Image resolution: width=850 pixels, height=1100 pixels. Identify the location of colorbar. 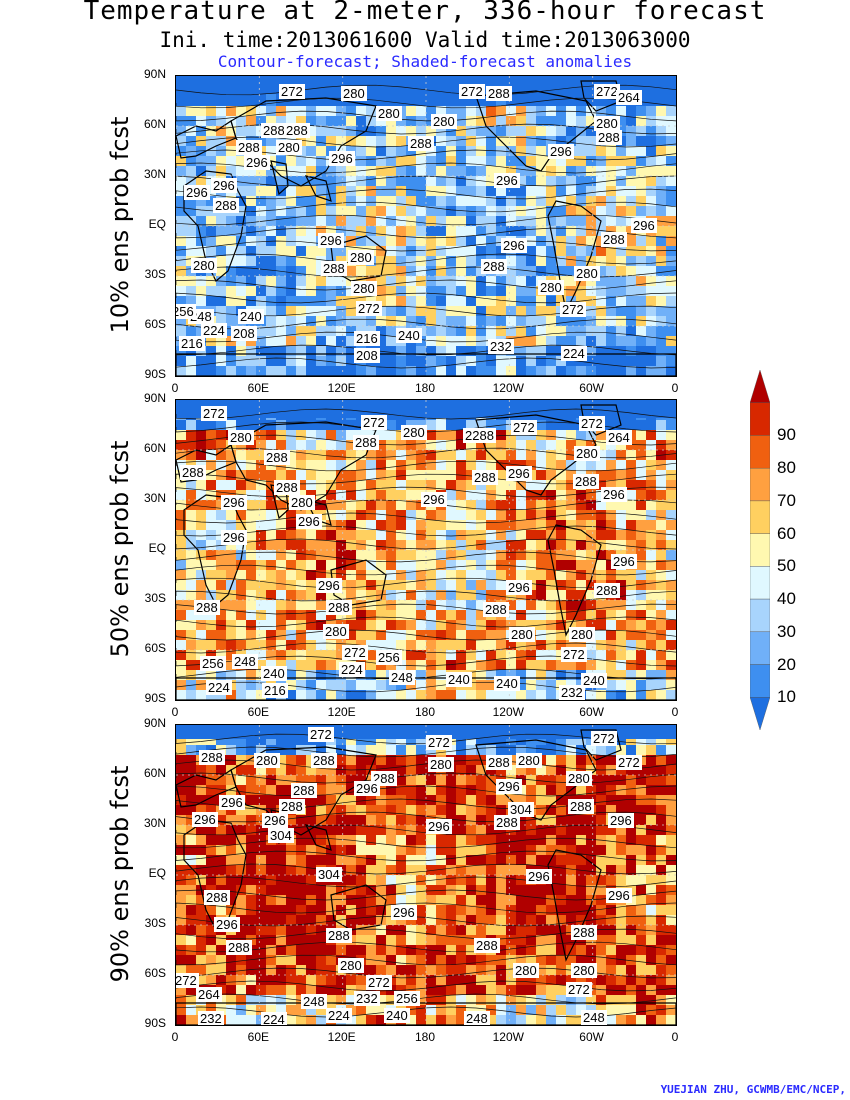
(760, 550).